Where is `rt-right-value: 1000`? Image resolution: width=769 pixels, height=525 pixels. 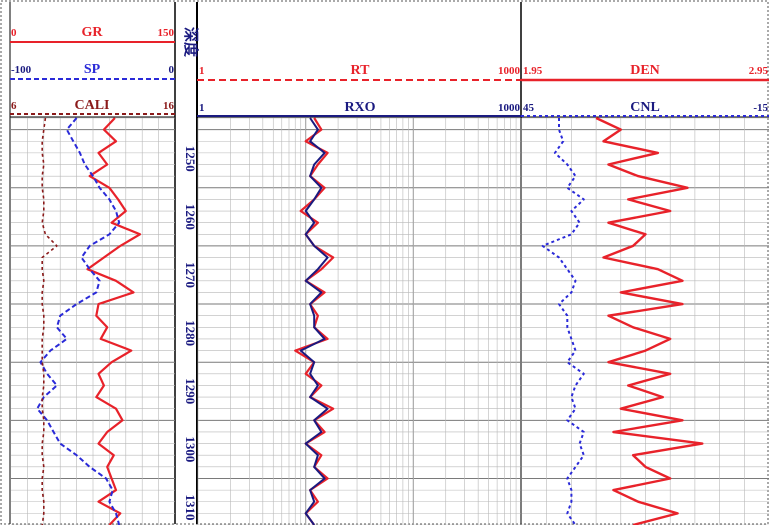 rt-right-value: 1000 is located at coordinates (509, 71).